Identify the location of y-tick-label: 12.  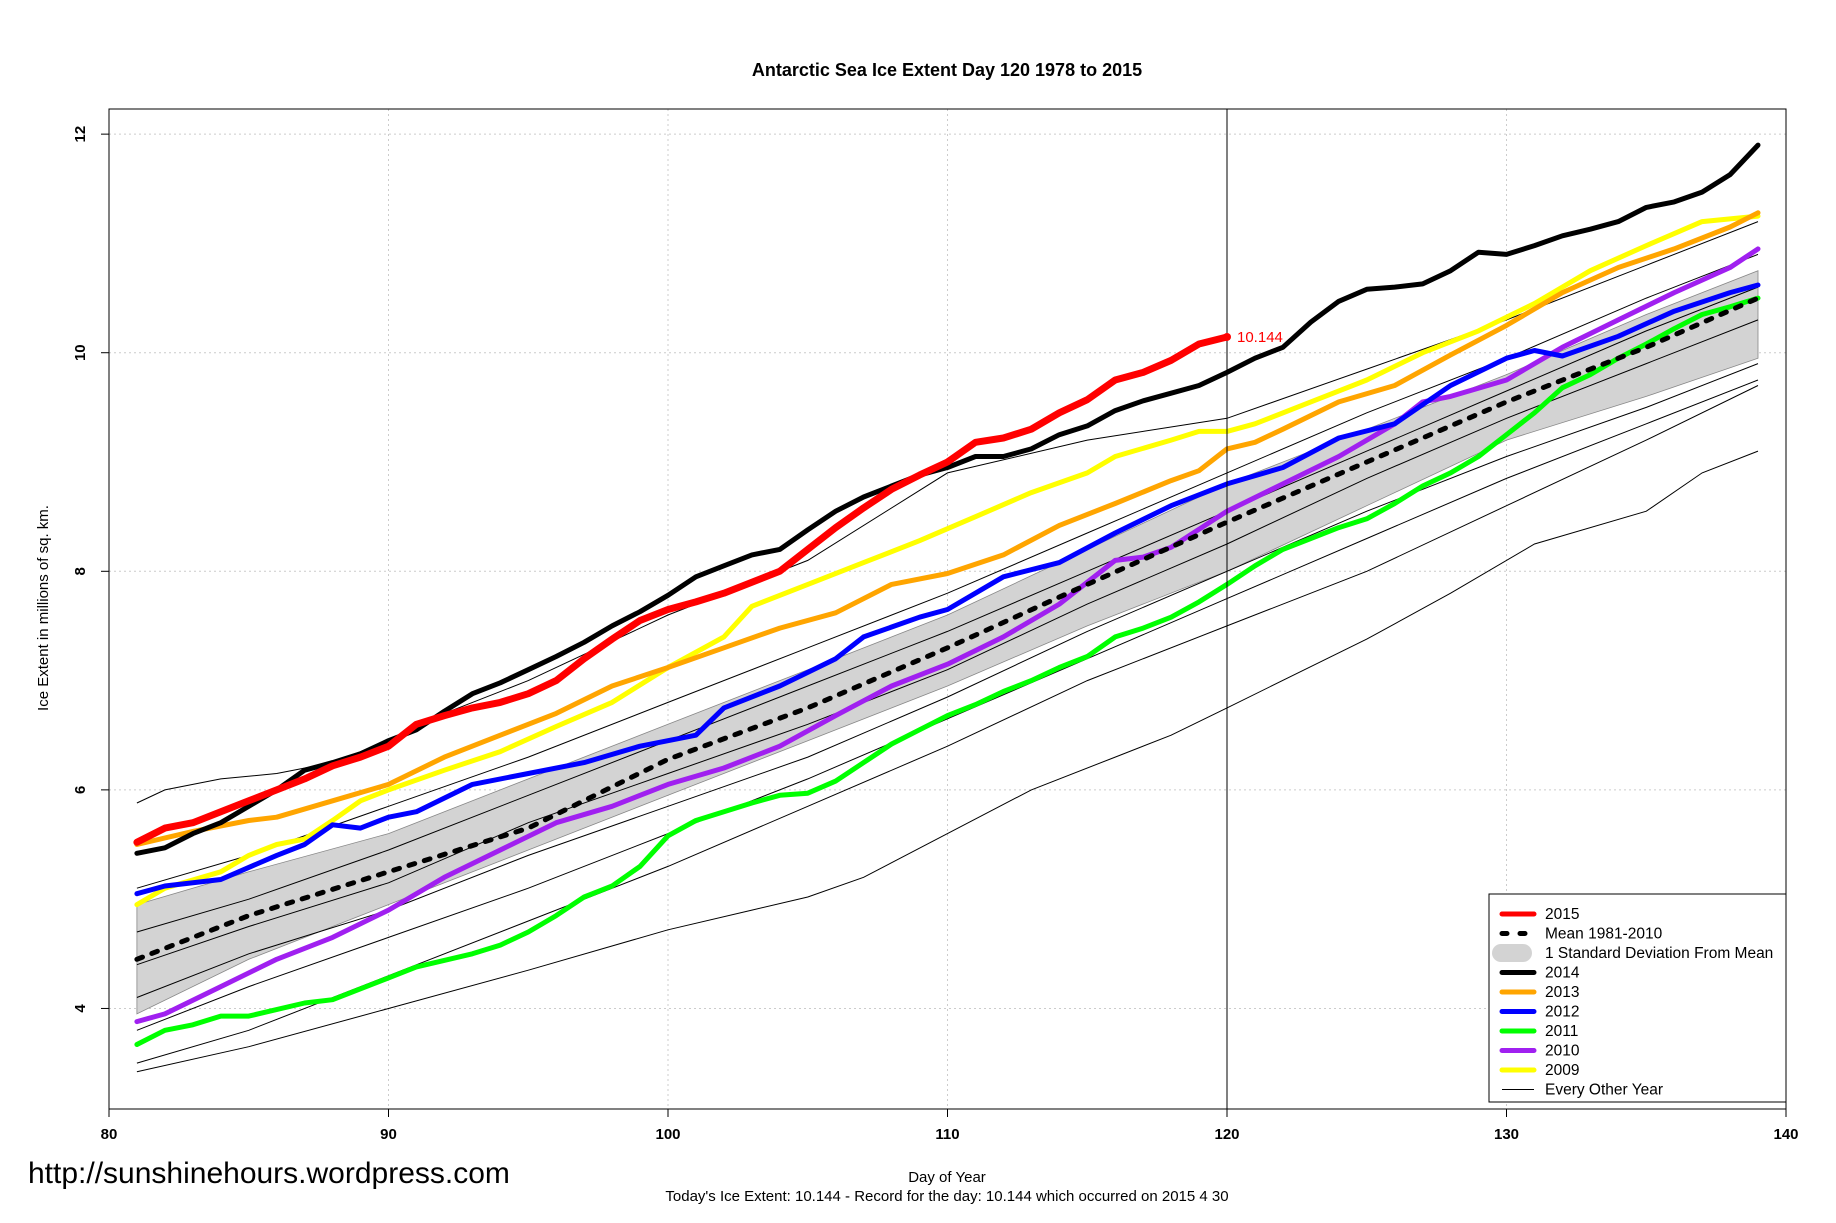
(80, 134).